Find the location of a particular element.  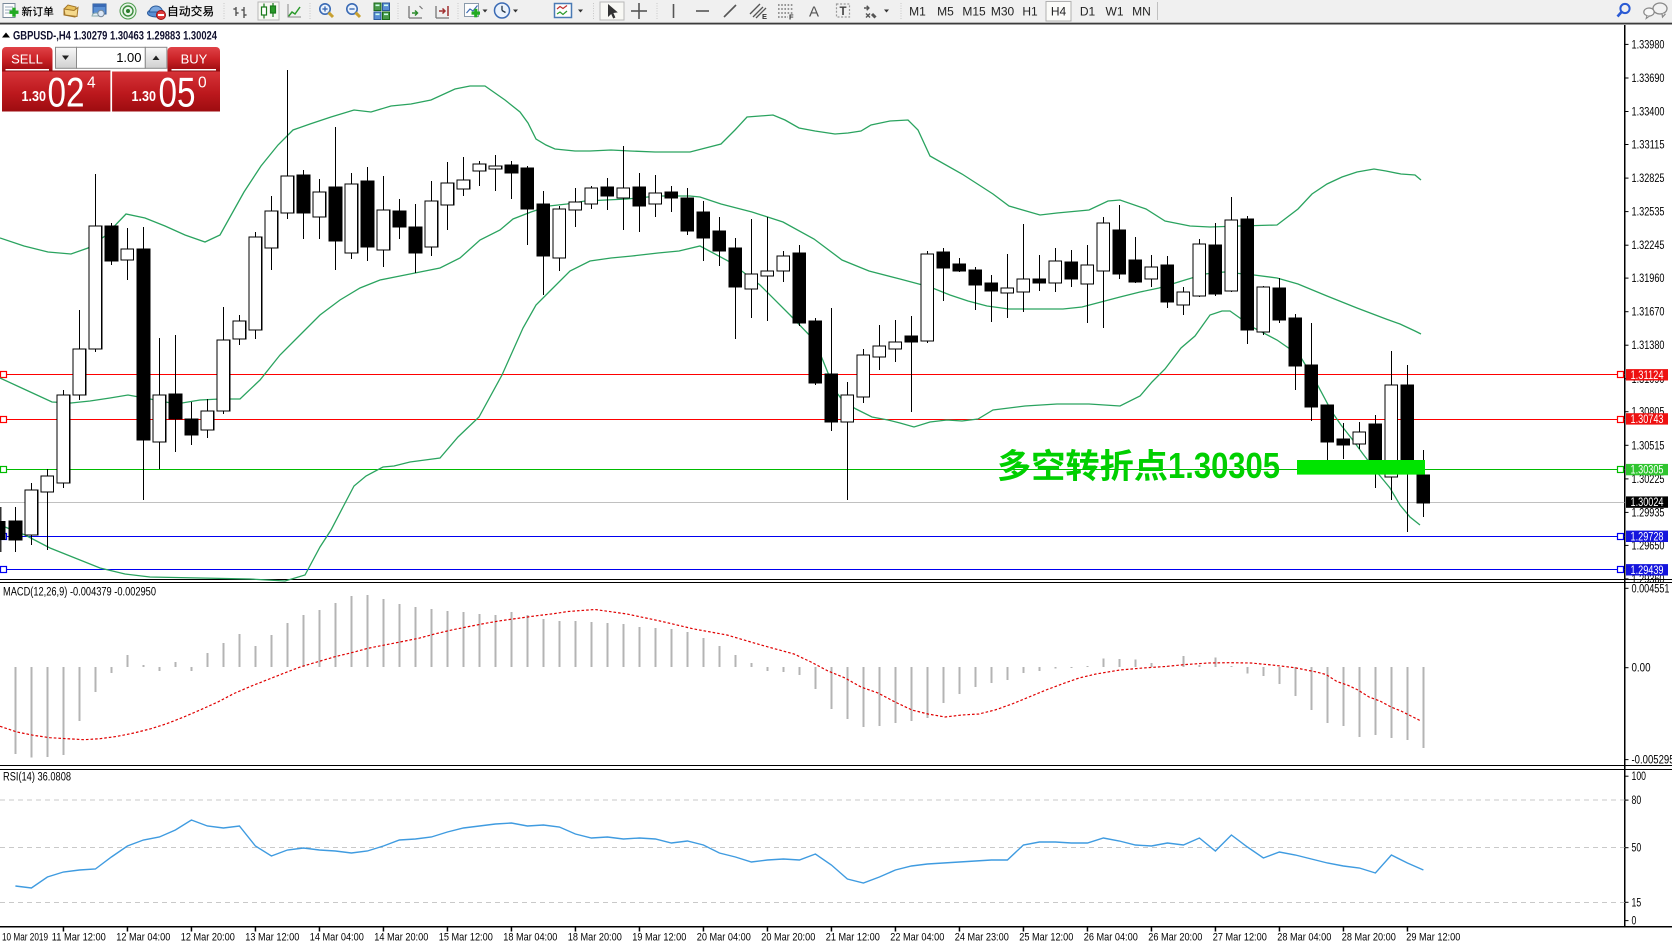

svg-text: 19 Mar 12:00 is located at coordinates (659, 938).